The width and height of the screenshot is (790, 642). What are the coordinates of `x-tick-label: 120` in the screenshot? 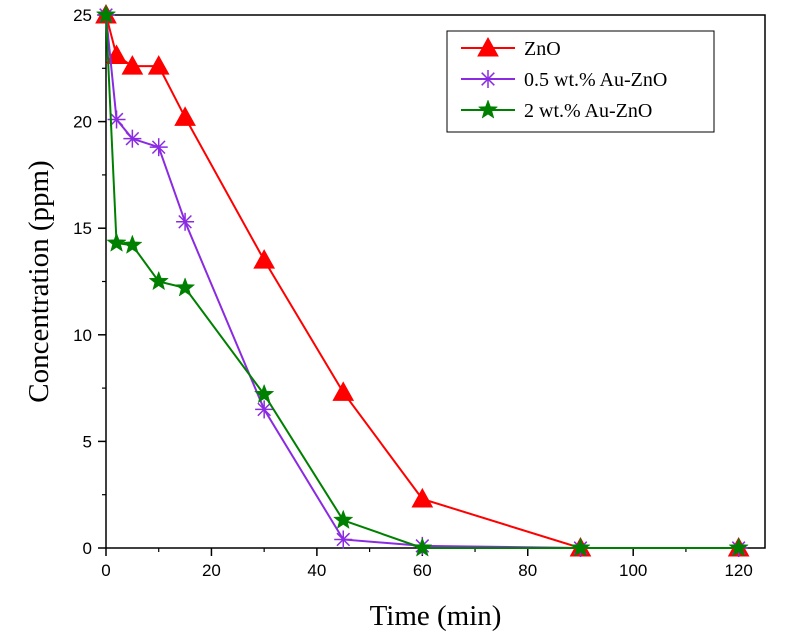 It's located at (738, 570).